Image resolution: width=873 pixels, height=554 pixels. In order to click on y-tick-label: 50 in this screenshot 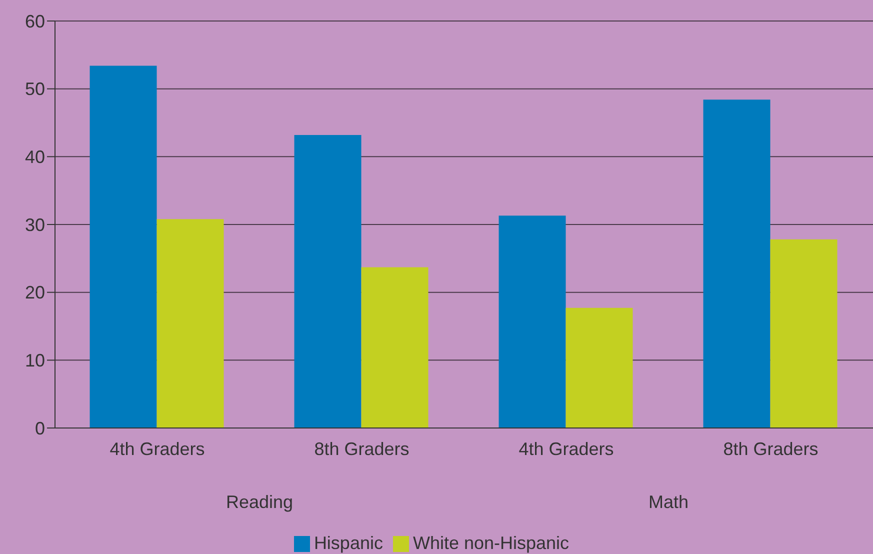, I will do `click(34, 89)`.